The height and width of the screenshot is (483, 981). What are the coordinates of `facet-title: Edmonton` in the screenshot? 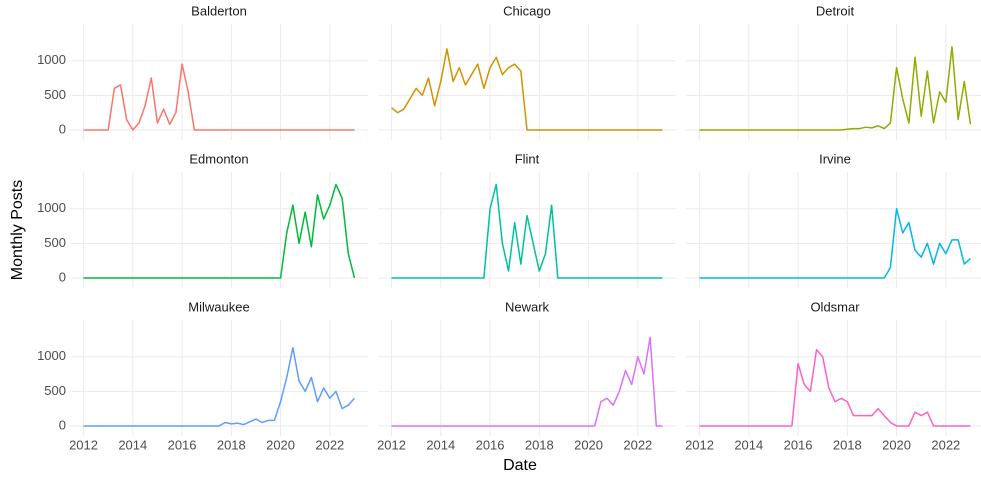 It's located at (218, 158).